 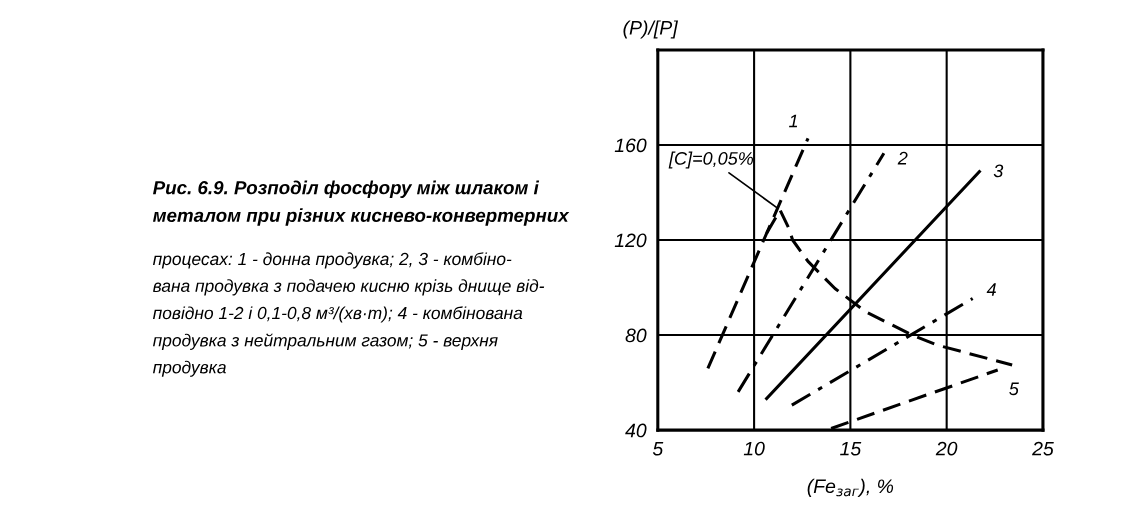 What do you see at coordinates (850, 487) in the screenshot?
I see `x-axis-title: (Fe$_{заг}$), %` at bounding box center [850, 487].